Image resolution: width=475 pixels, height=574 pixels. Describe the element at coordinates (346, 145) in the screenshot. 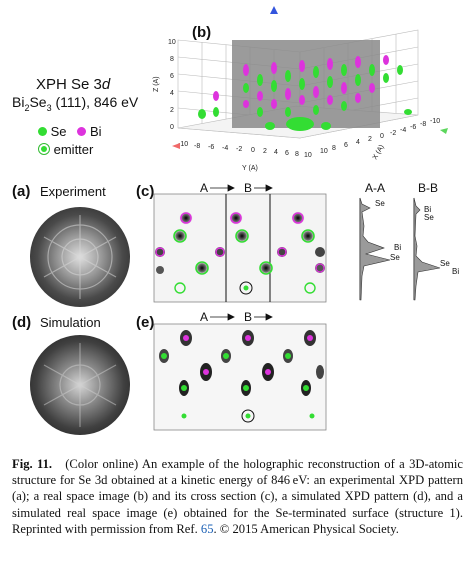

I see `x-tick: 6` at that location.